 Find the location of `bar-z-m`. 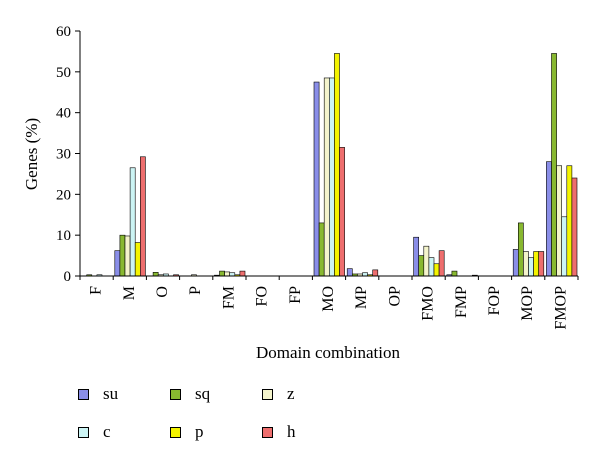

bar-z-m is located at coordinates (127, 256).